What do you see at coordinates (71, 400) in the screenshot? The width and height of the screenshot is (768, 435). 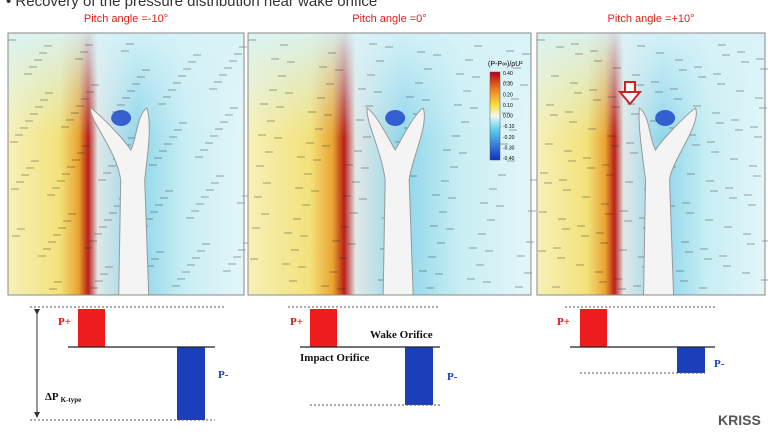 I see `delta-subscript: K-type` at bounding box center [71, 400].